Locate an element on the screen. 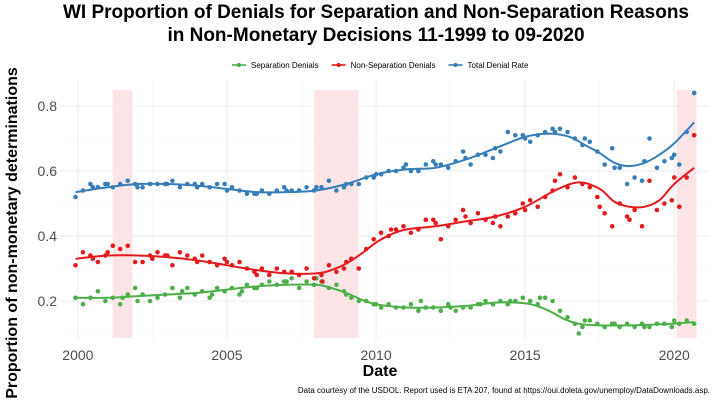  legend-label-non-separation-denials: Non-Separation Denials is located at coordinates (393, 65).